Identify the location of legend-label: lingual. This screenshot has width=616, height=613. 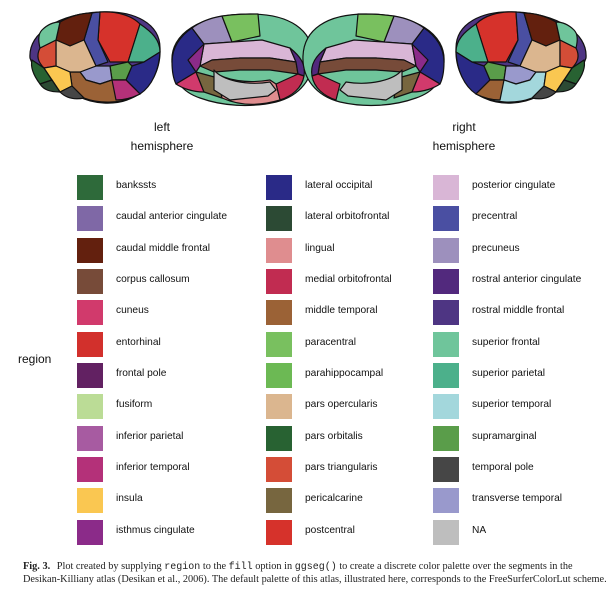
(320, 248).